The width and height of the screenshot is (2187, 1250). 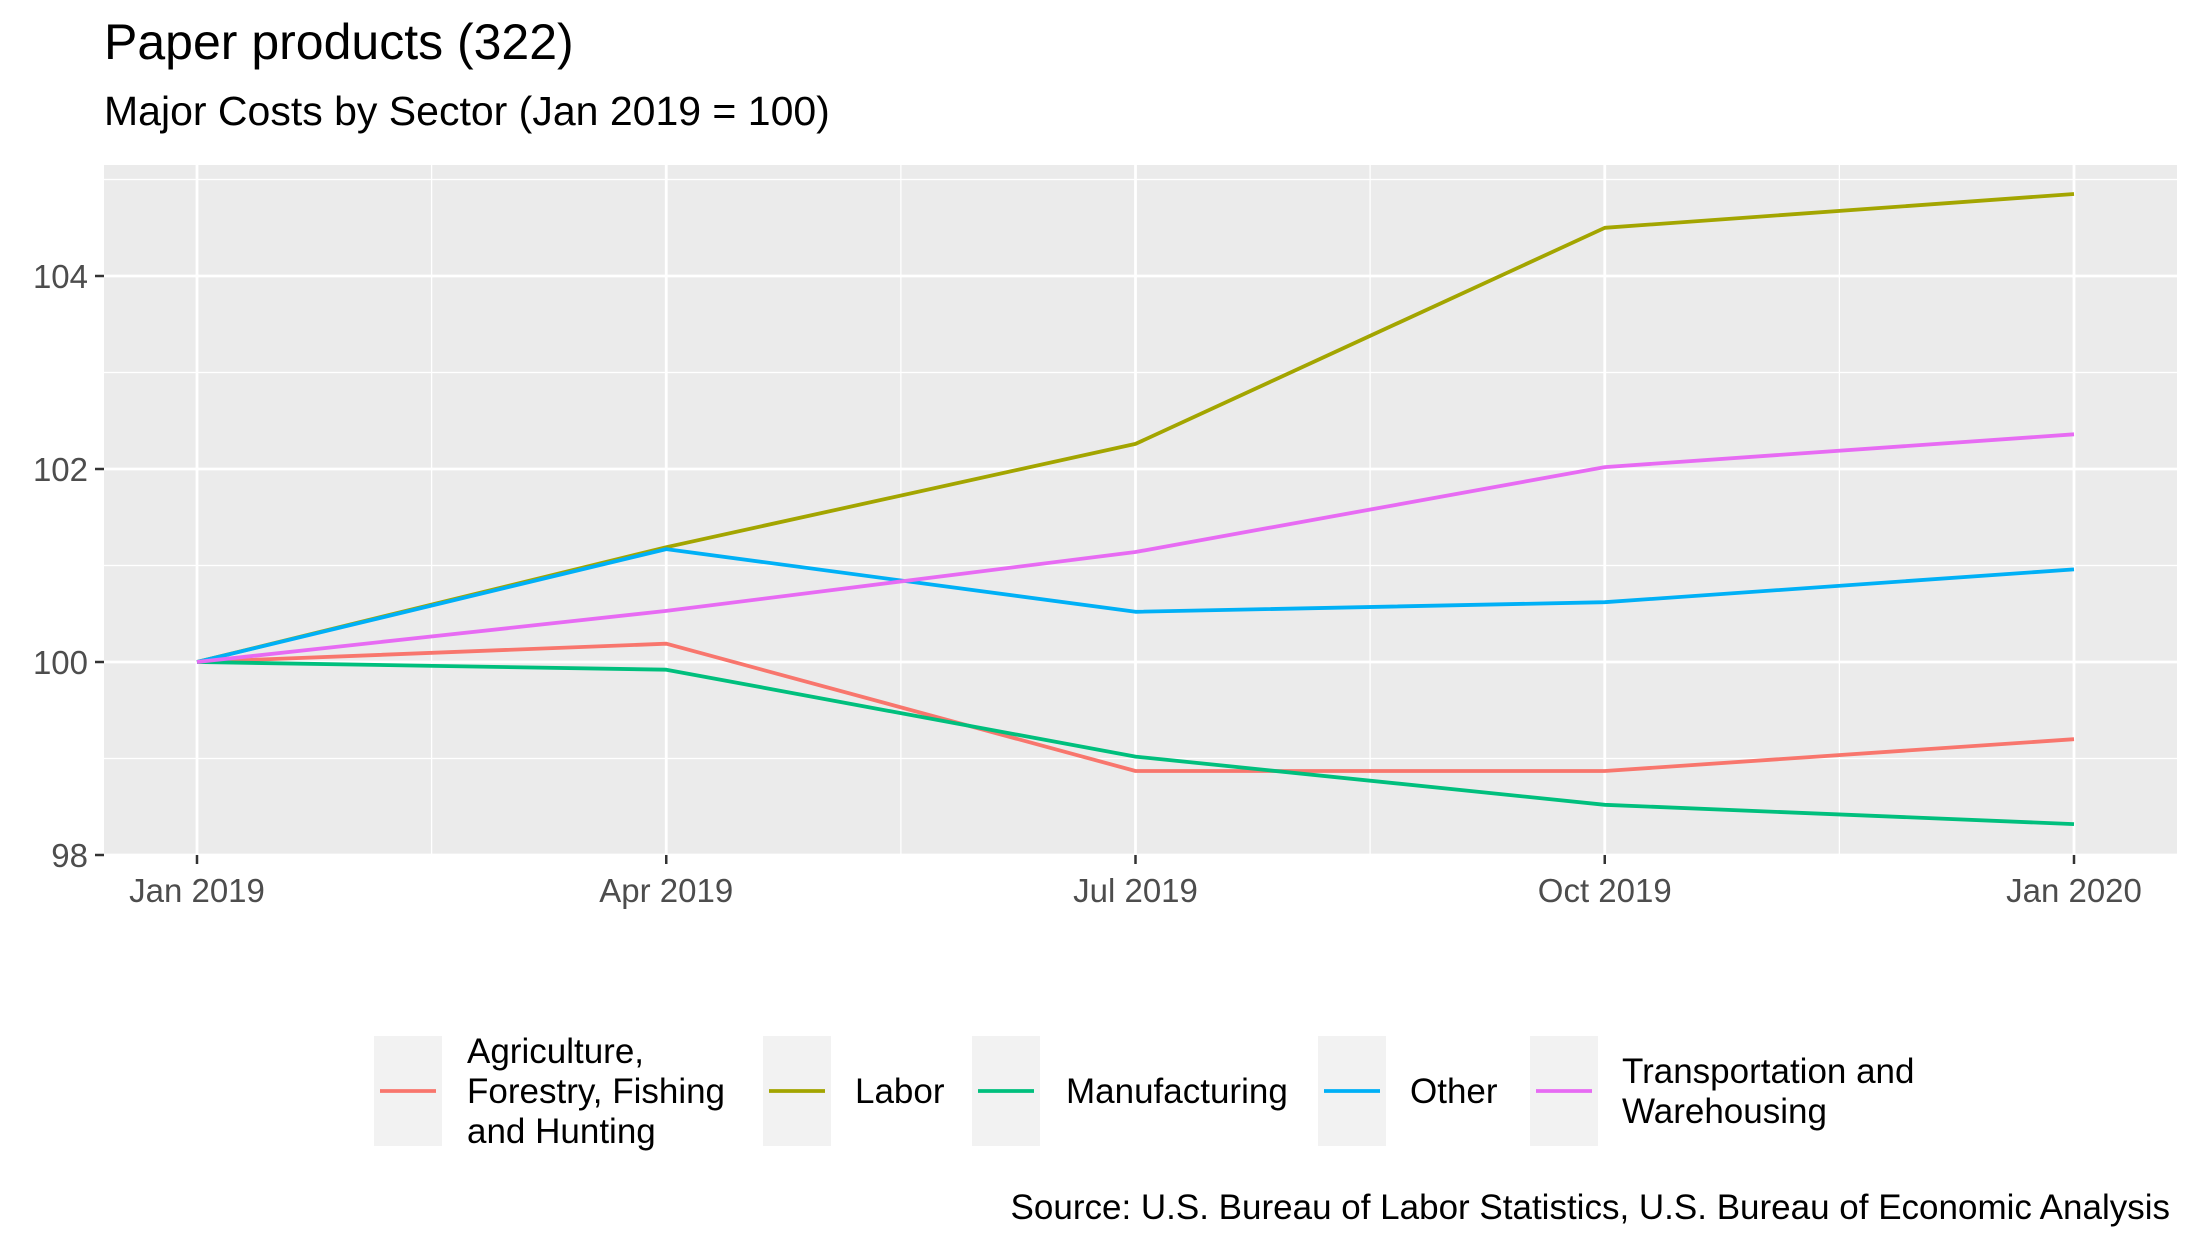 What do you see at coordinates (60, 662) in the screenshot?
I see `y-tick-label: 100` at bounding box center [60, 662].